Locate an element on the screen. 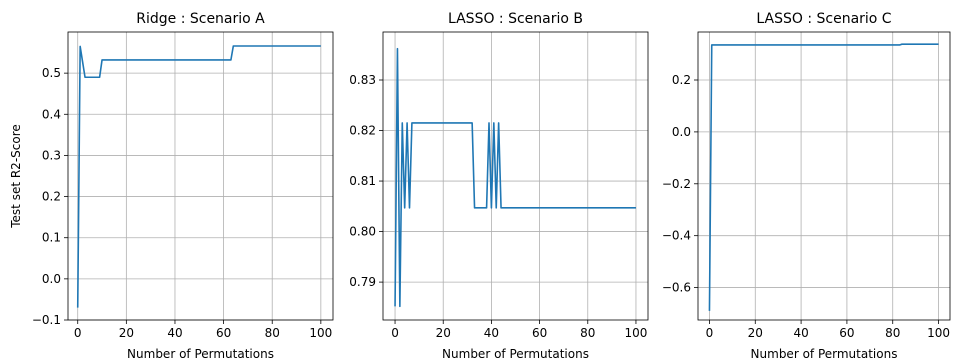 The height and width of the screenshot is (363, 962). y-tick-label: 0.82 is located at coordinates (362, 131).